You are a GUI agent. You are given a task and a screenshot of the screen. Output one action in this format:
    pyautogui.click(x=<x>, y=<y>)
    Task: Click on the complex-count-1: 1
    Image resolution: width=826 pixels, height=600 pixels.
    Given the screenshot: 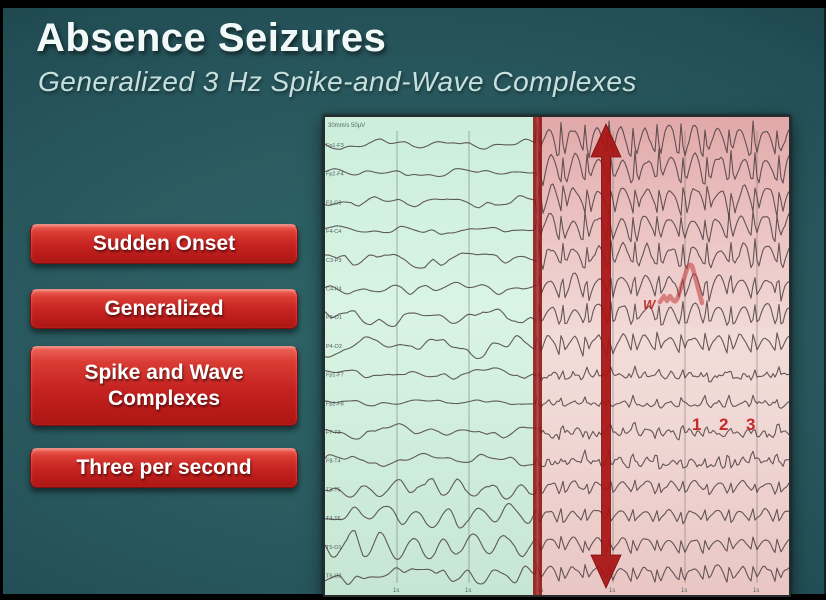 What is the action you would take?
    pyautogui.click(x=696, y=424)
    